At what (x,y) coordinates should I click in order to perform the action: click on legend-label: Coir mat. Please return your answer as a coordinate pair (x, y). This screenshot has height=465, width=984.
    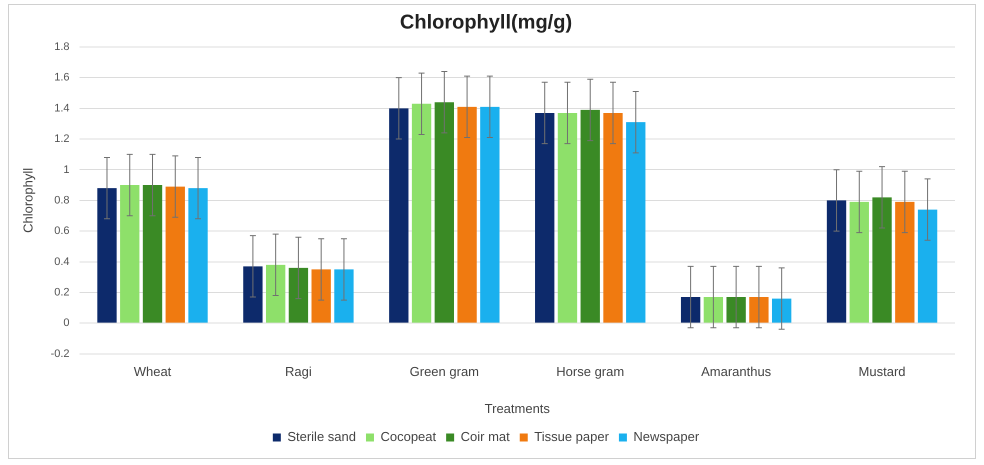
    Looking at the image, I should click on (485, 436).